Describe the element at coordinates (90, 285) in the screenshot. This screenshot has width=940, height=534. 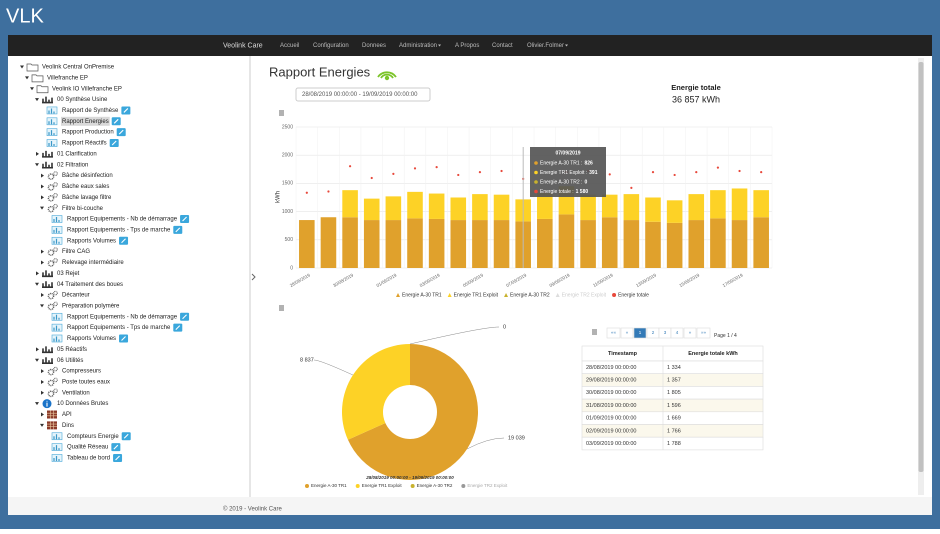
I see `tree-item: 04 Traitement des boues` at that location.